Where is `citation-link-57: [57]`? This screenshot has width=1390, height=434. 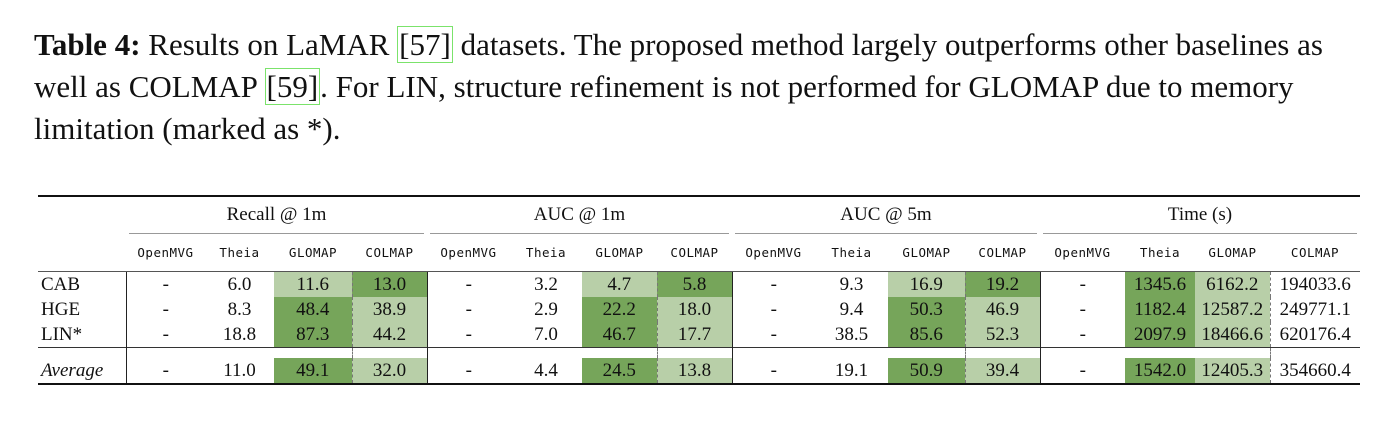 citation-link-57: [57] is located at coordinates (425, 44).